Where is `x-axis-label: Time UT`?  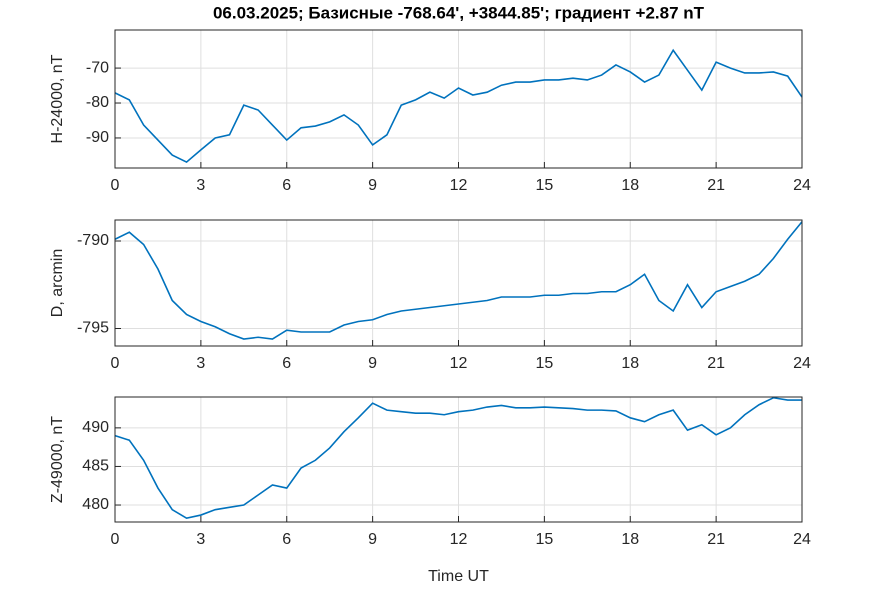
x-axis-label: Time UT is located at coordinates (458, 576).